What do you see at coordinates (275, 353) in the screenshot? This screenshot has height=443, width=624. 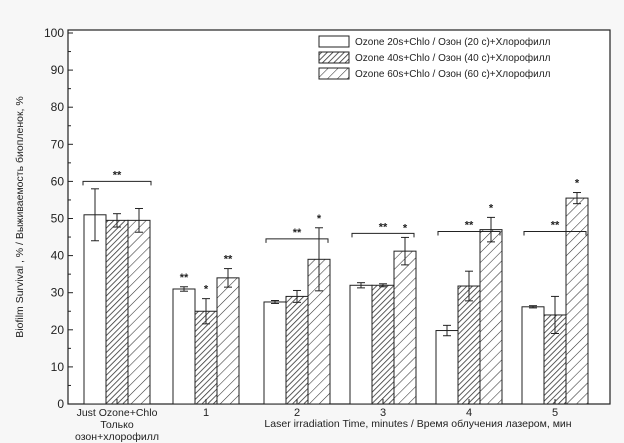 I see `bar-s1-g2` at bounding box center [275, 353].